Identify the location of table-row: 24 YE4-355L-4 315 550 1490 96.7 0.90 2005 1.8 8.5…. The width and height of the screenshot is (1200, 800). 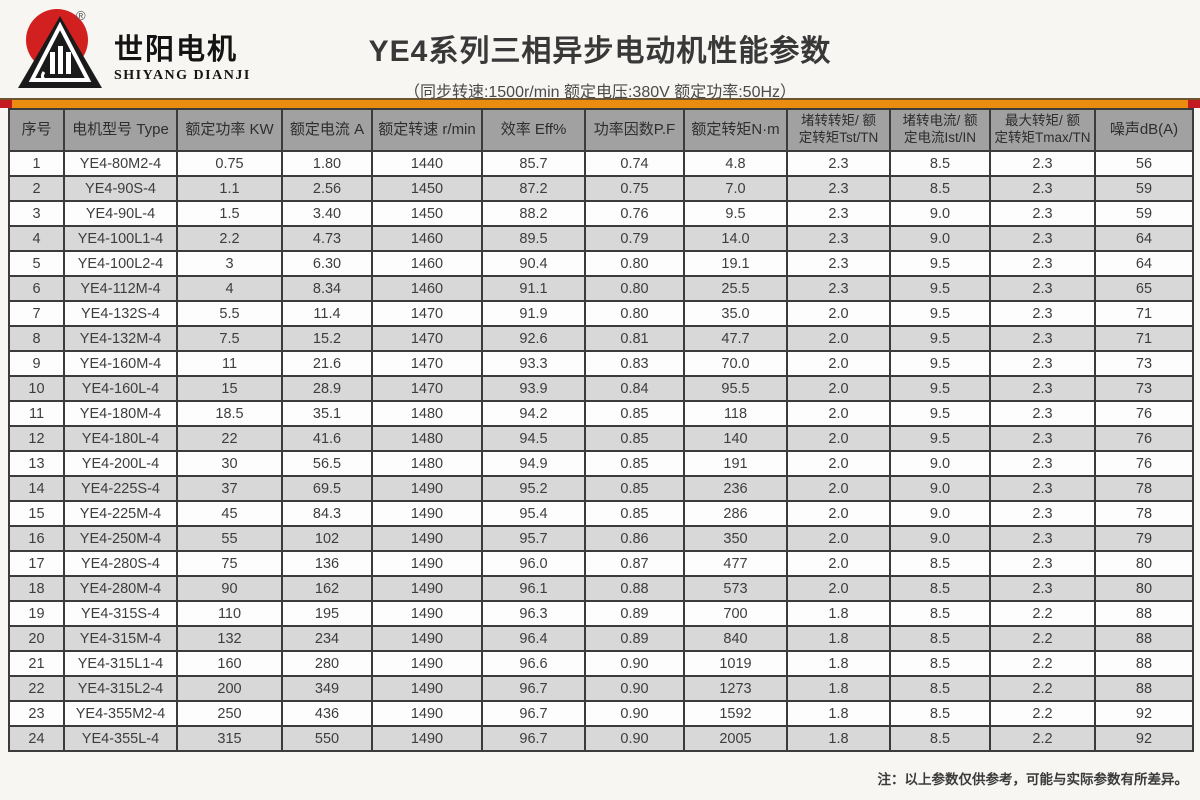
(601, 738).